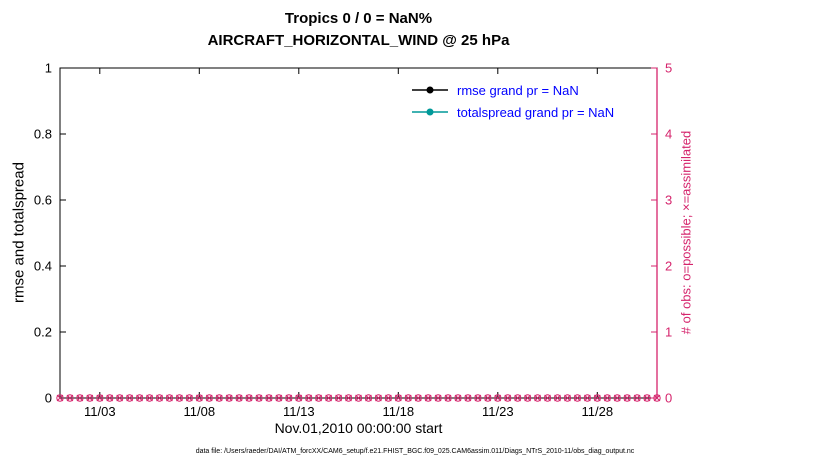  What do you see at coordinates (43, 266) in the screenshot?
I see `left-tick-label: 0.4` at bounding box center [43, 266].